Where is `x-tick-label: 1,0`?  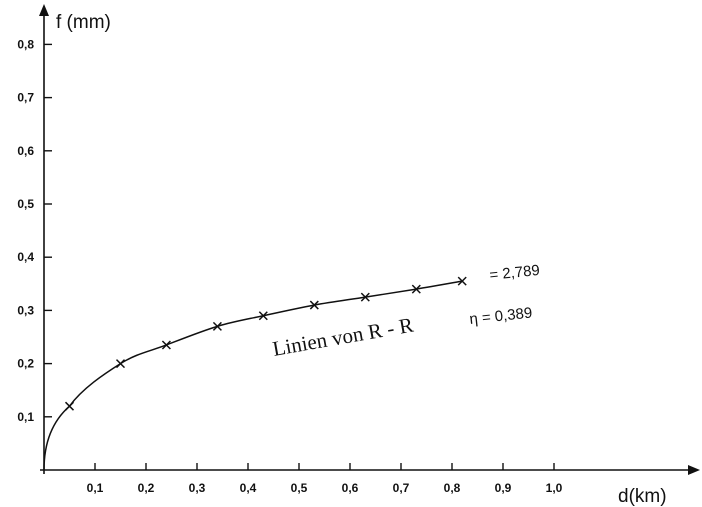
x-tick-label: 1,0 is located at coordinates (554, 488).